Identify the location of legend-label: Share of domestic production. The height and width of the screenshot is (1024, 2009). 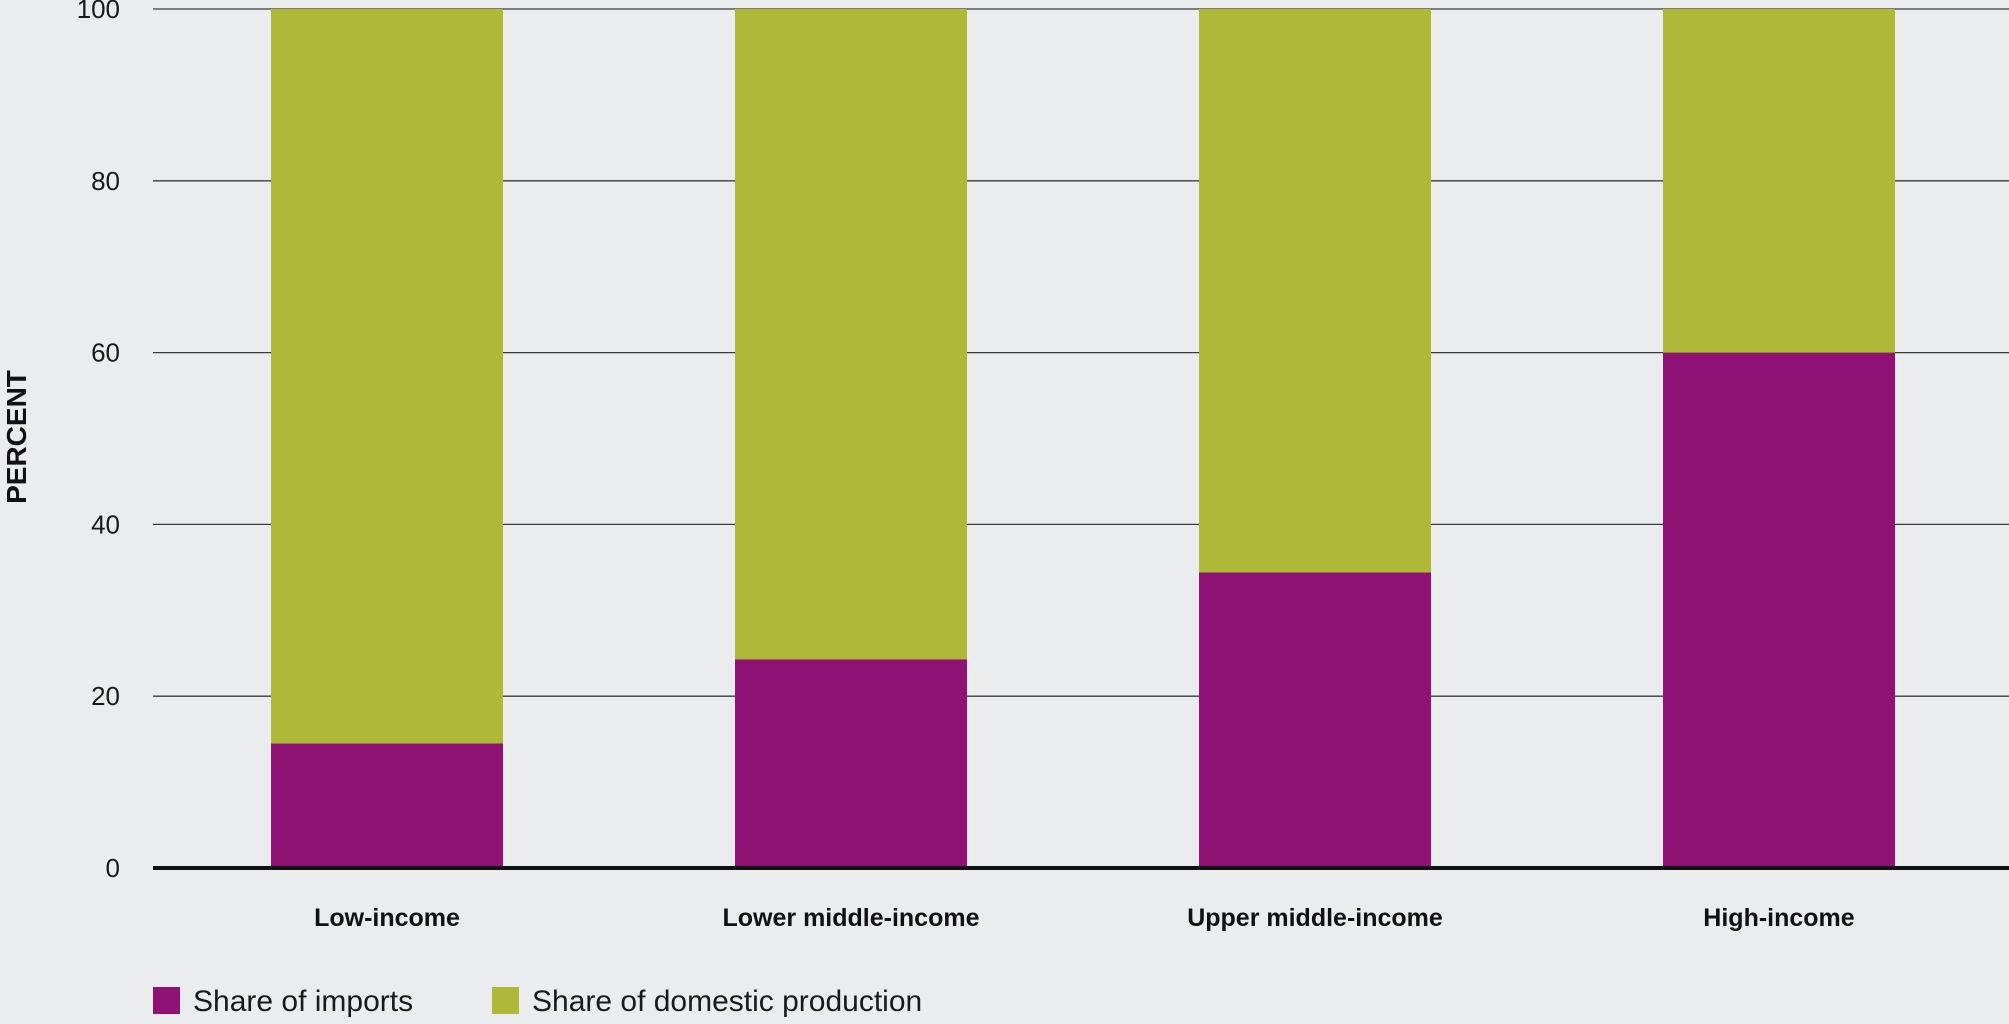
(727, 1001).